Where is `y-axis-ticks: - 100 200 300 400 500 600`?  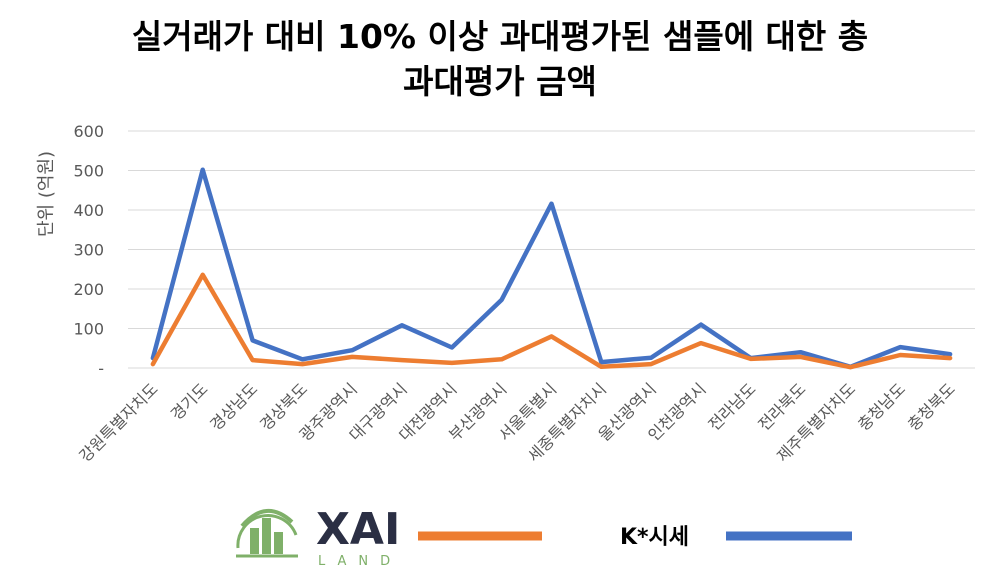 y-axis-ticks: - 100 200 300 400 500 600 is located at coordinates (88, 250).